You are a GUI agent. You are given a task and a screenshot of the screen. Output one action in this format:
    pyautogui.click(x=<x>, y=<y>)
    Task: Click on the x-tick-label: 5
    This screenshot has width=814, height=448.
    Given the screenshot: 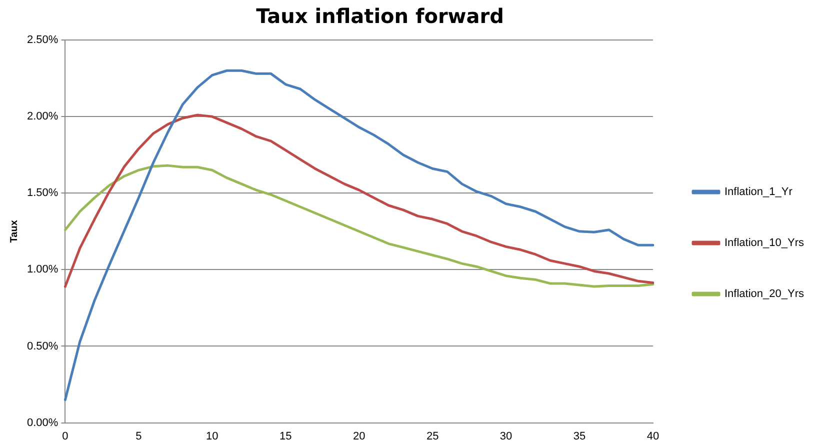 What is the action you would take?
    pyautogui.click(x=139, y=436)
    